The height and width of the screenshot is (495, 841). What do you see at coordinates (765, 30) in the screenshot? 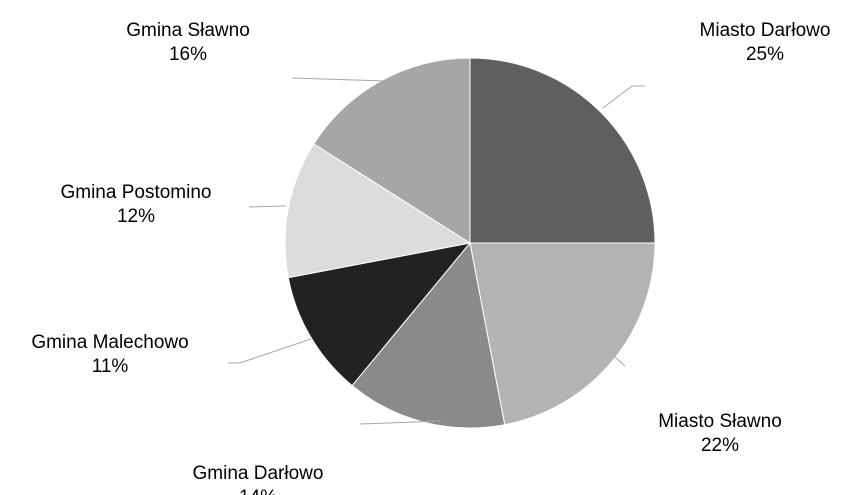
I see `data-label-category: Miasto Darłowo` at bounding box center [765, 30].